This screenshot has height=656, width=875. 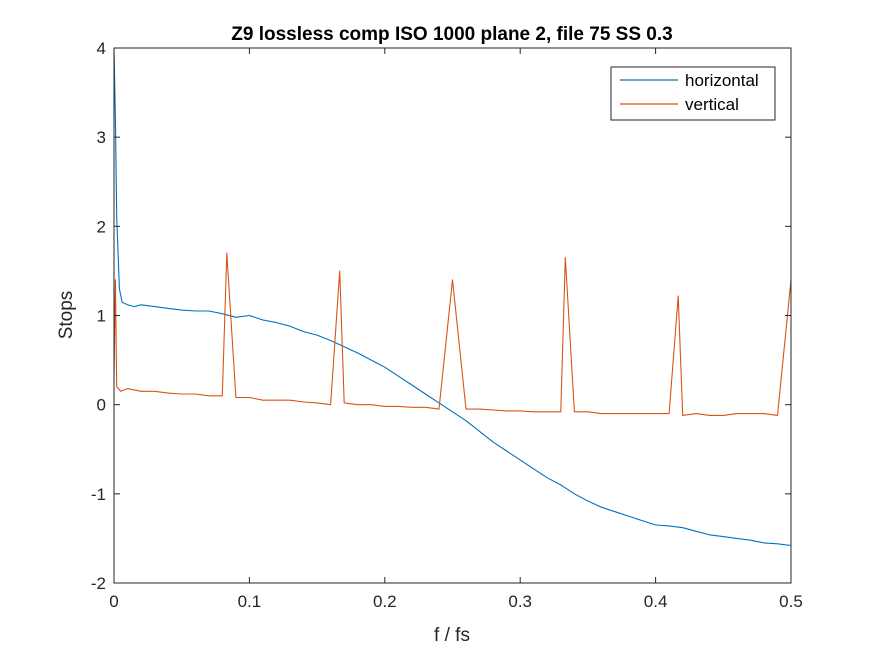 What do you see at coordinates (101, 226) in the screenshot?
I see `y-tick-label: 2` at bounding box center [101, 226].